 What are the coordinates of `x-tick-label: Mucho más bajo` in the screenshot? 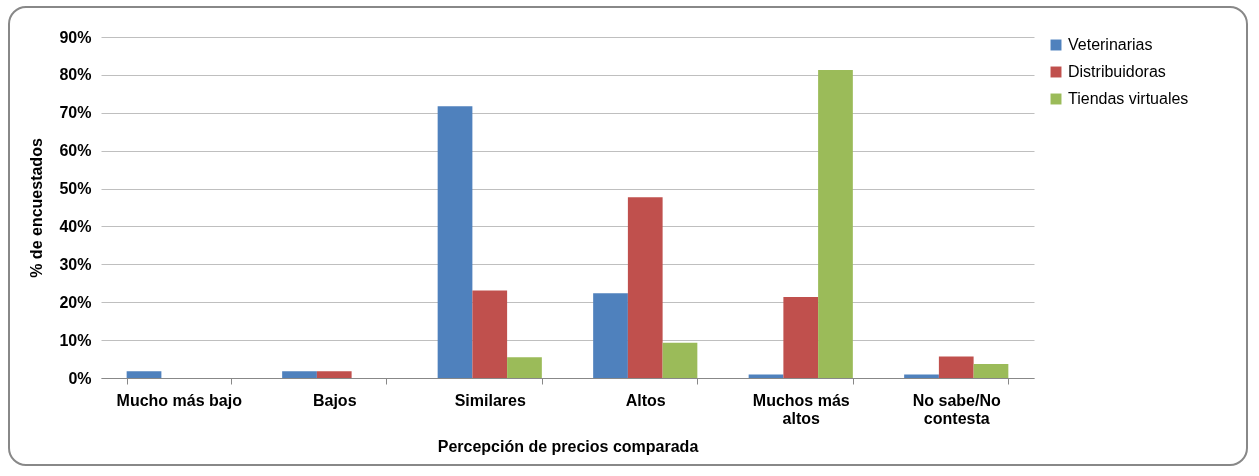 It's located at (179, 400).